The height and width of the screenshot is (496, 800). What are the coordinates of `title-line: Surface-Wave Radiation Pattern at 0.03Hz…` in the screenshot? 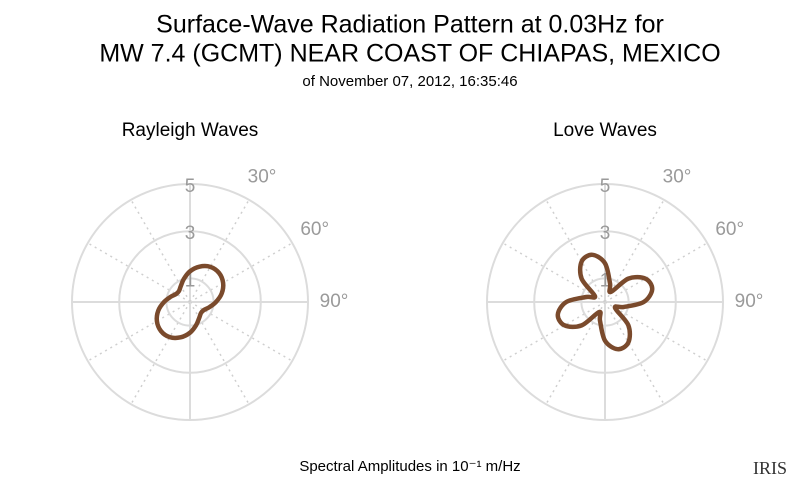 It's located at (410, 25).